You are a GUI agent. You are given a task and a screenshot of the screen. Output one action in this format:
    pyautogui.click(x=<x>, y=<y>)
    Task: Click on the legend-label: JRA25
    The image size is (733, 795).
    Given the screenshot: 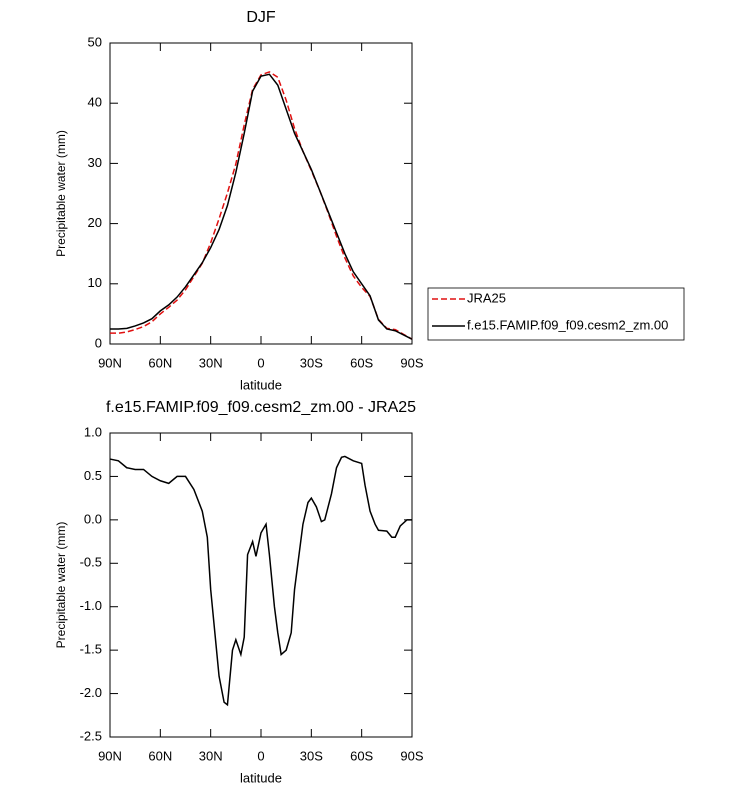 What is the action you would take?
    pyautogui.click(x=486, y=297)
    